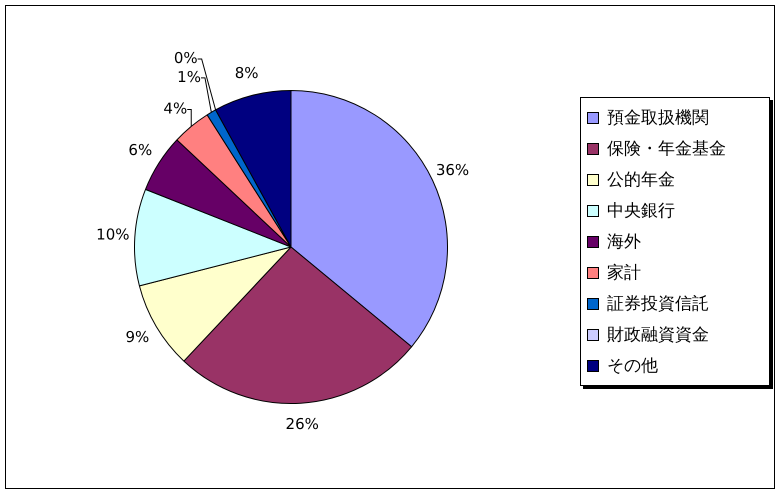 Image resolution: width=782 pixels, height=496 pixels. Describe the element at coordinates (641, 211) in the screenshot. I see `legend-label: 中央銀行` at that location.